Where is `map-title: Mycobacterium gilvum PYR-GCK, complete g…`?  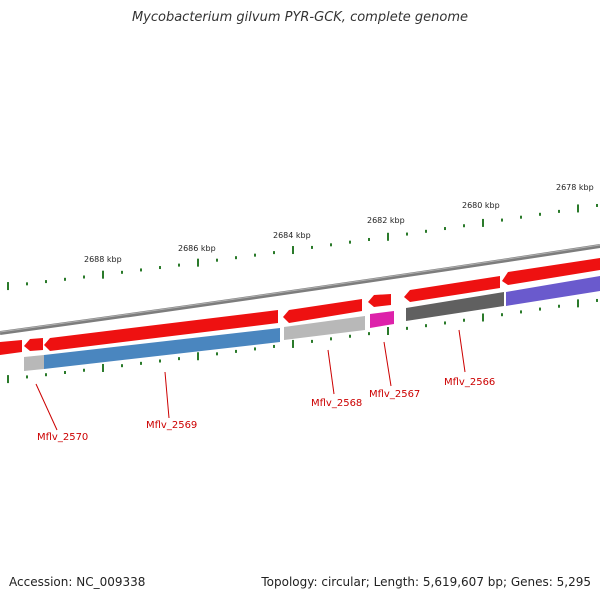 map-title: Mycobacterium gilvum PYR-GCK, complete g… is located at coordinates (300, 17).